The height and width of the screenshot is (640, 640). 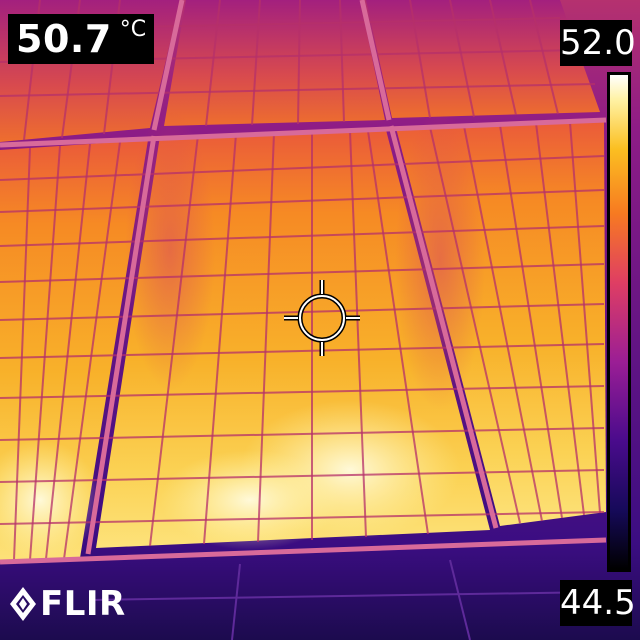 What do you see at coordinates (322, 318) in the screenshot?
I see `crosshair-icon` at bounding box center [322, 318].